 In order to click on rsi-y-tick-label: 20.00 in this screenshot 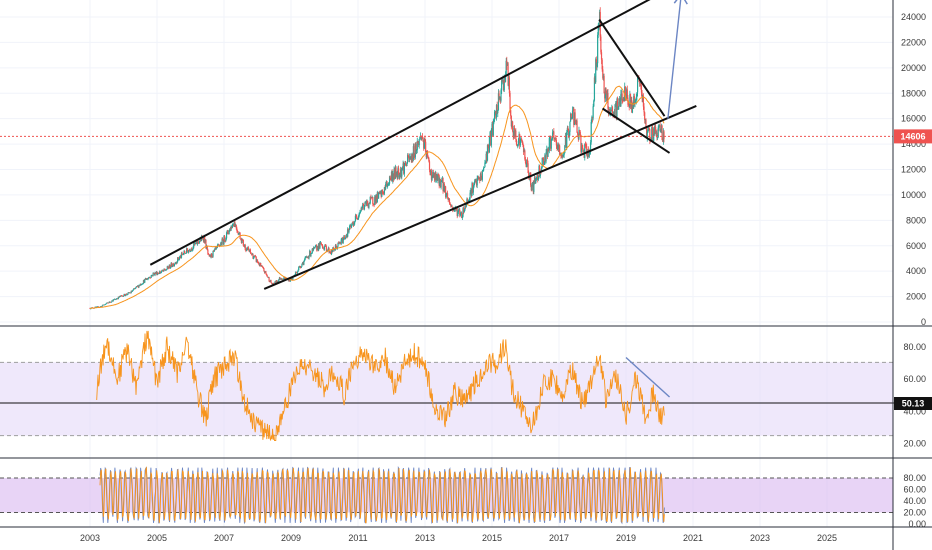, I will do `click(914, 444)`.